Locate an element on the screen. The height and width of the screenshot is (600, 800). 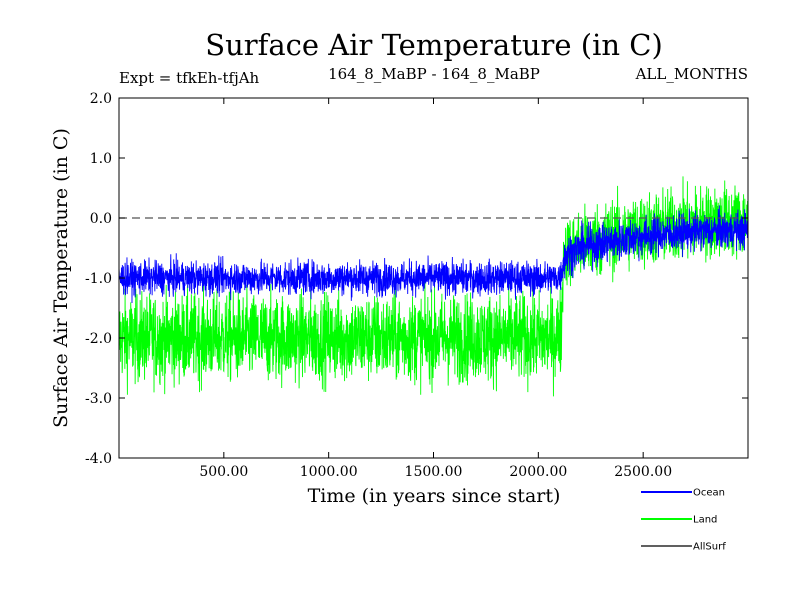
legend-label-ocean: Ocean is located at coordinates (709, 493).